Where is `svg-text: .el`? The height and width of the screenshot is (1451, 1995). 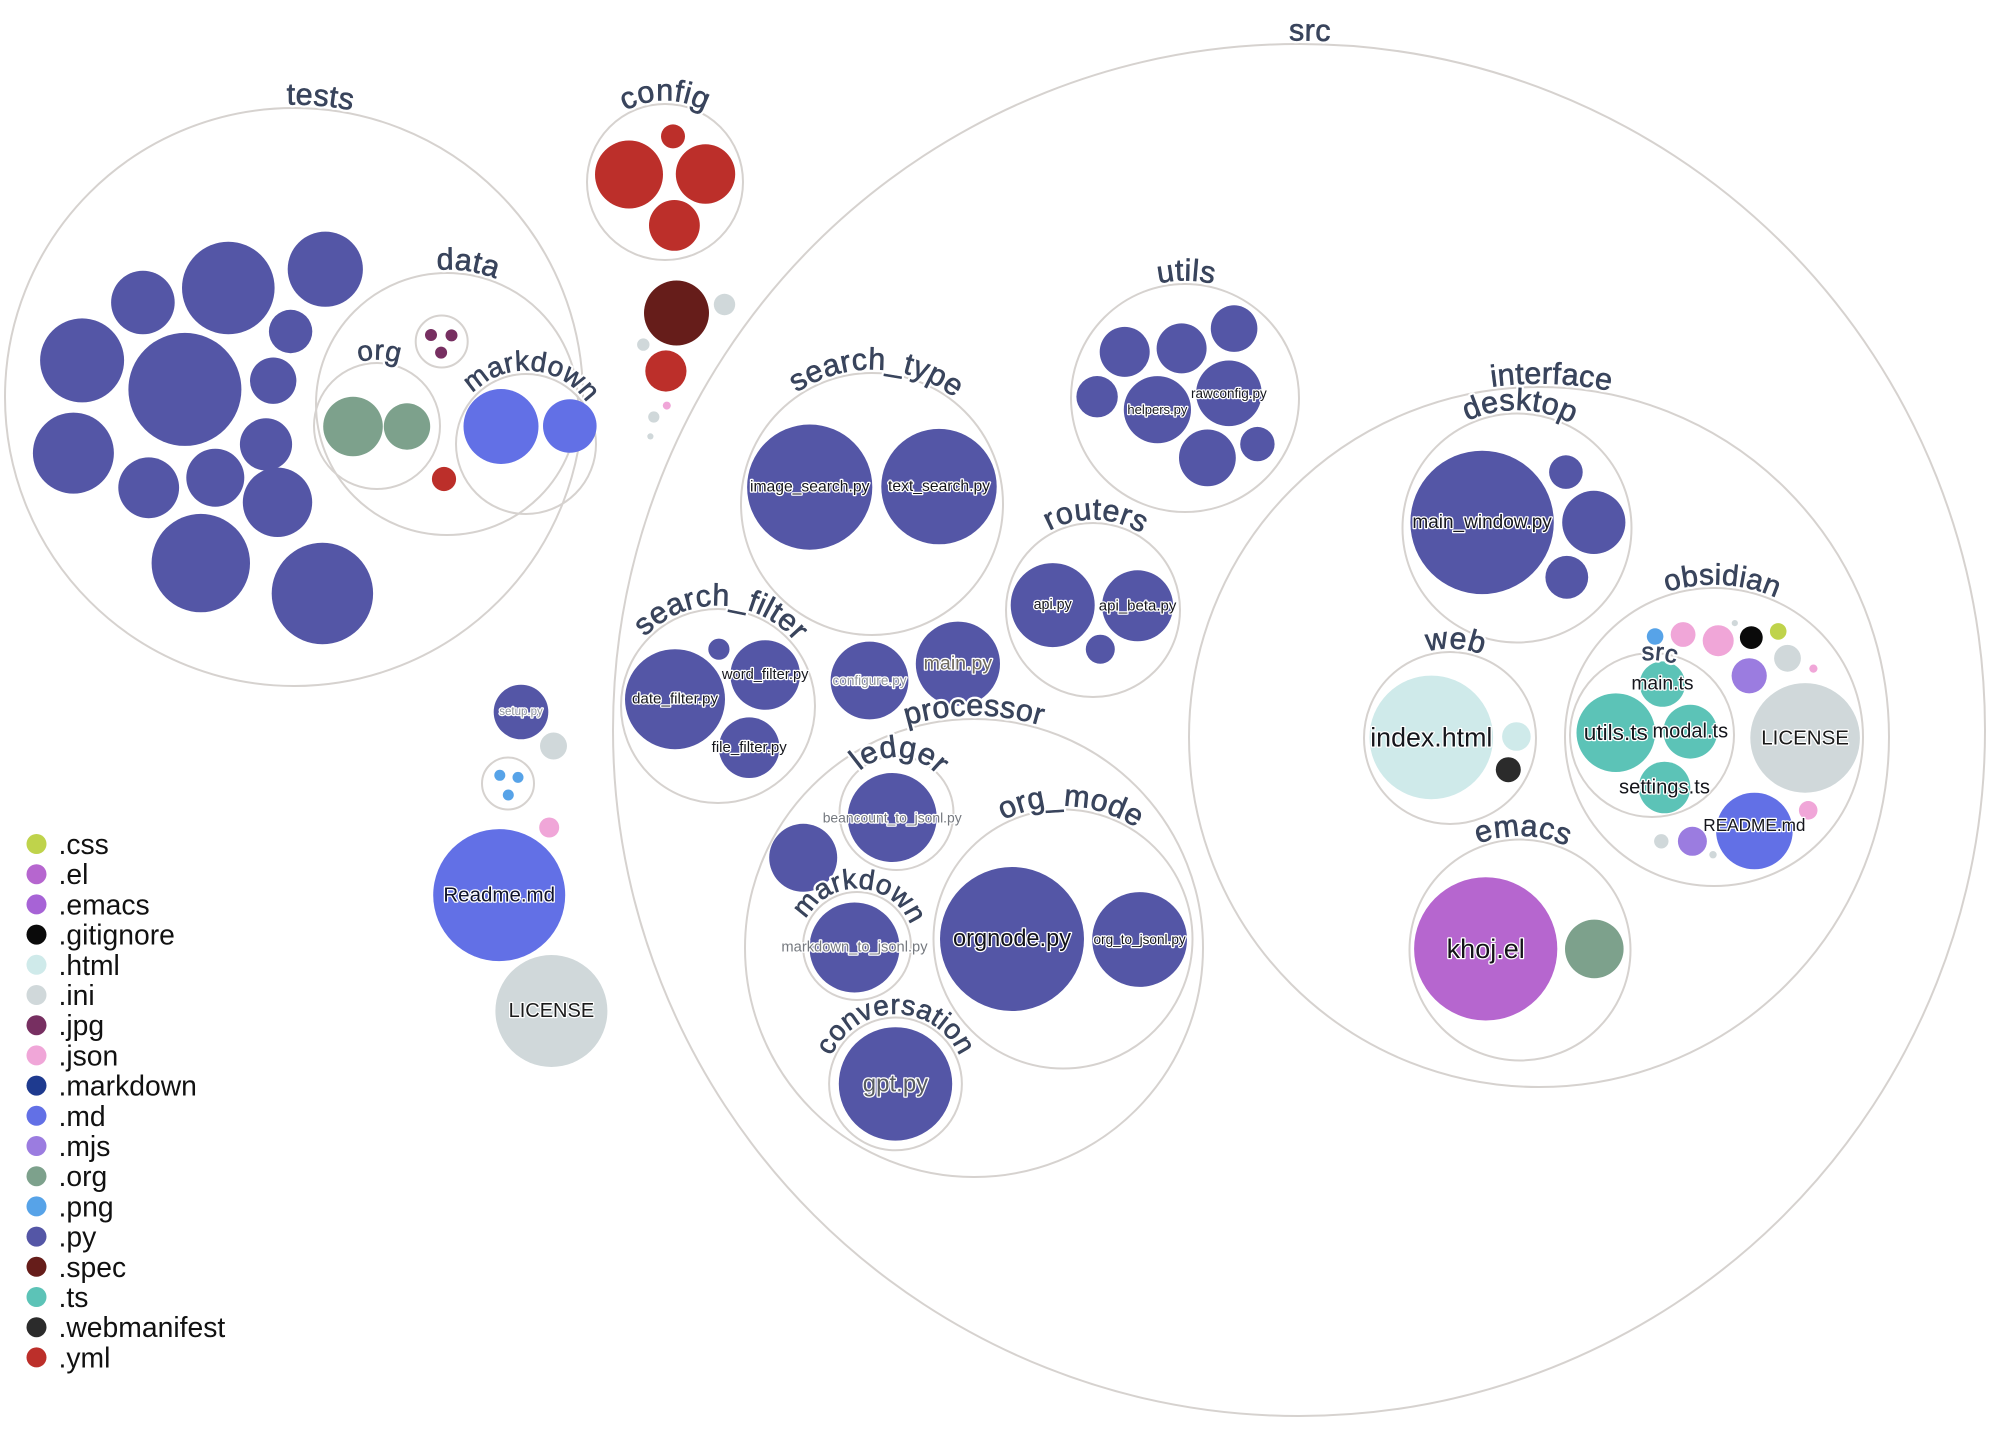
svg-text: .el is located at coordinates (74, 874).